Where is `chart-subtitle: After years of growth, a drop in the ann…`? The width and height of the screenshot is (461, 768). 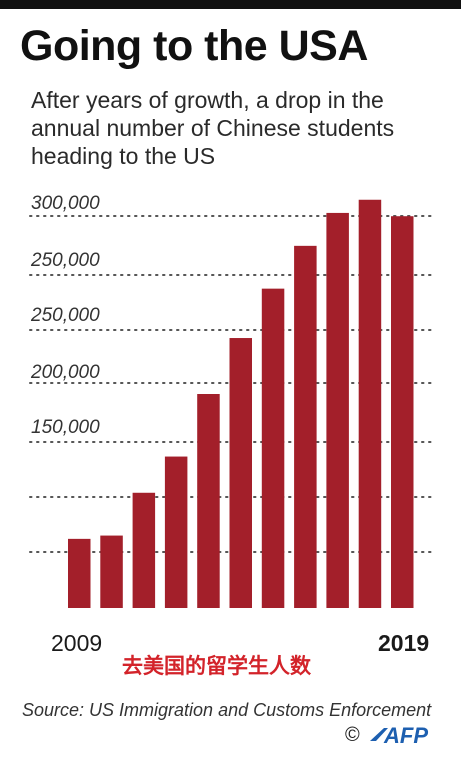 chart-subtitle: After years of growth, a drop in the ann… is located at coordinates (213, 128).